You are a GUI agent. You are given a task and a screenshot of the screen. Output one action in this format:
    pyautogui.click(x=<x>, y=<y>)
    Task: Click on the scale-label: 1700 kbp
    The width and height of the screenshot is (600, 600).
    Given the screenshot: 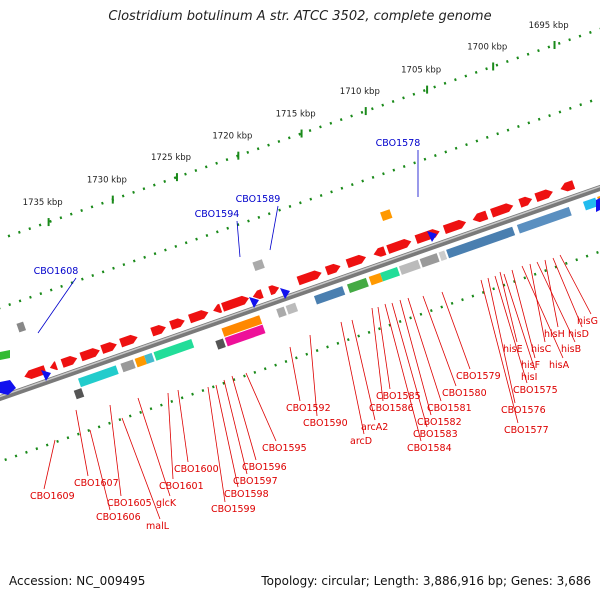 What is the action you would take?
    pyautogui.click(x=487, y=47)
    